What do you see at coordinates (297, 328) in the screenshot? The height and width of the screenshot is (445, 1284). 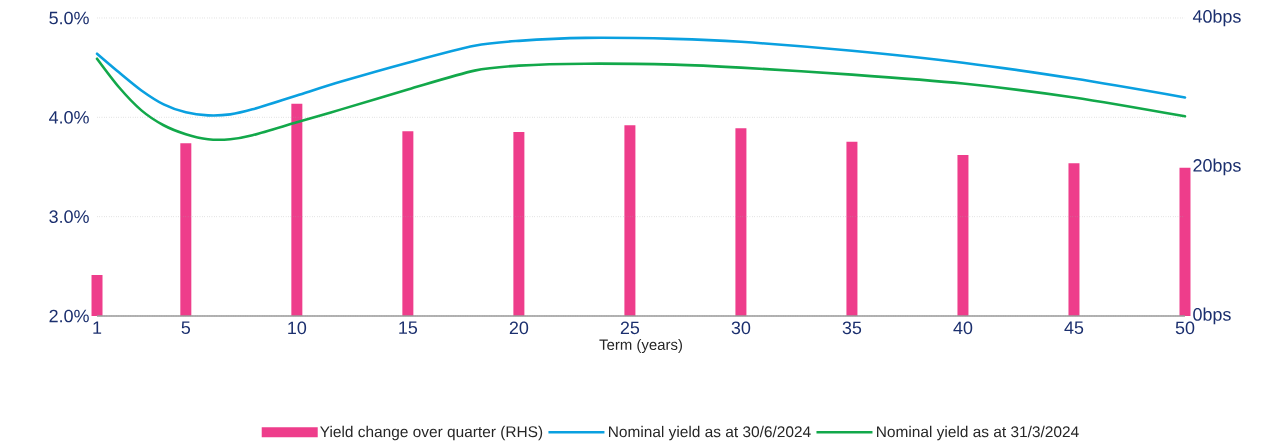 I see `x-tick-label: 10` at bounding box center [297, 328].